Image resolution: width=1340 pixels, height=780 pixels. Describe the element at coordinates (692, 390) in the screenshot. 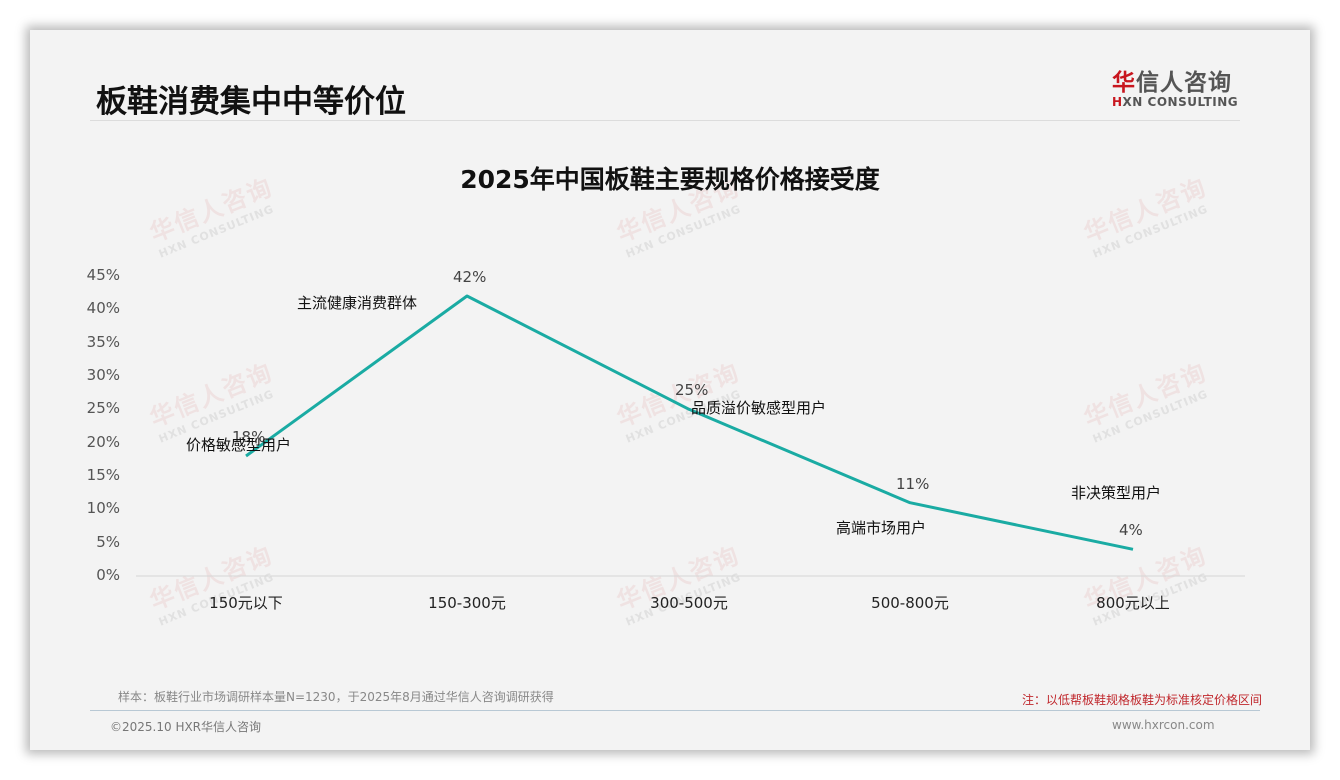

I see `data-point-label: 25%` at that location.